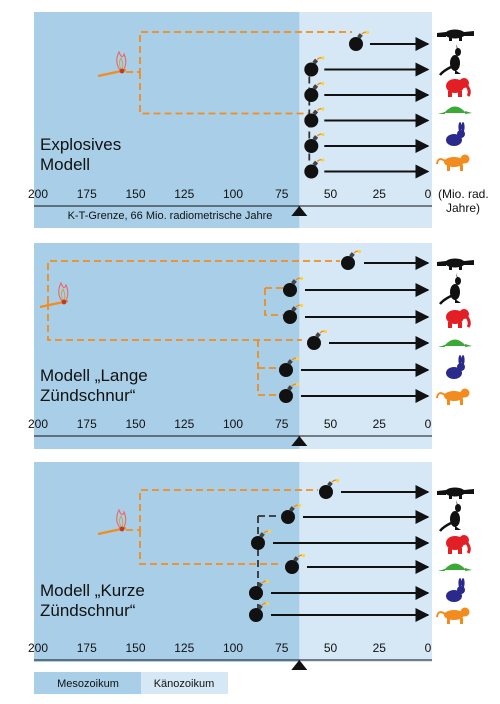  What do you see at coordinates (457, 275) in the screenshot?
I see `kangaroo-ear` at bounding box center [457, 275].